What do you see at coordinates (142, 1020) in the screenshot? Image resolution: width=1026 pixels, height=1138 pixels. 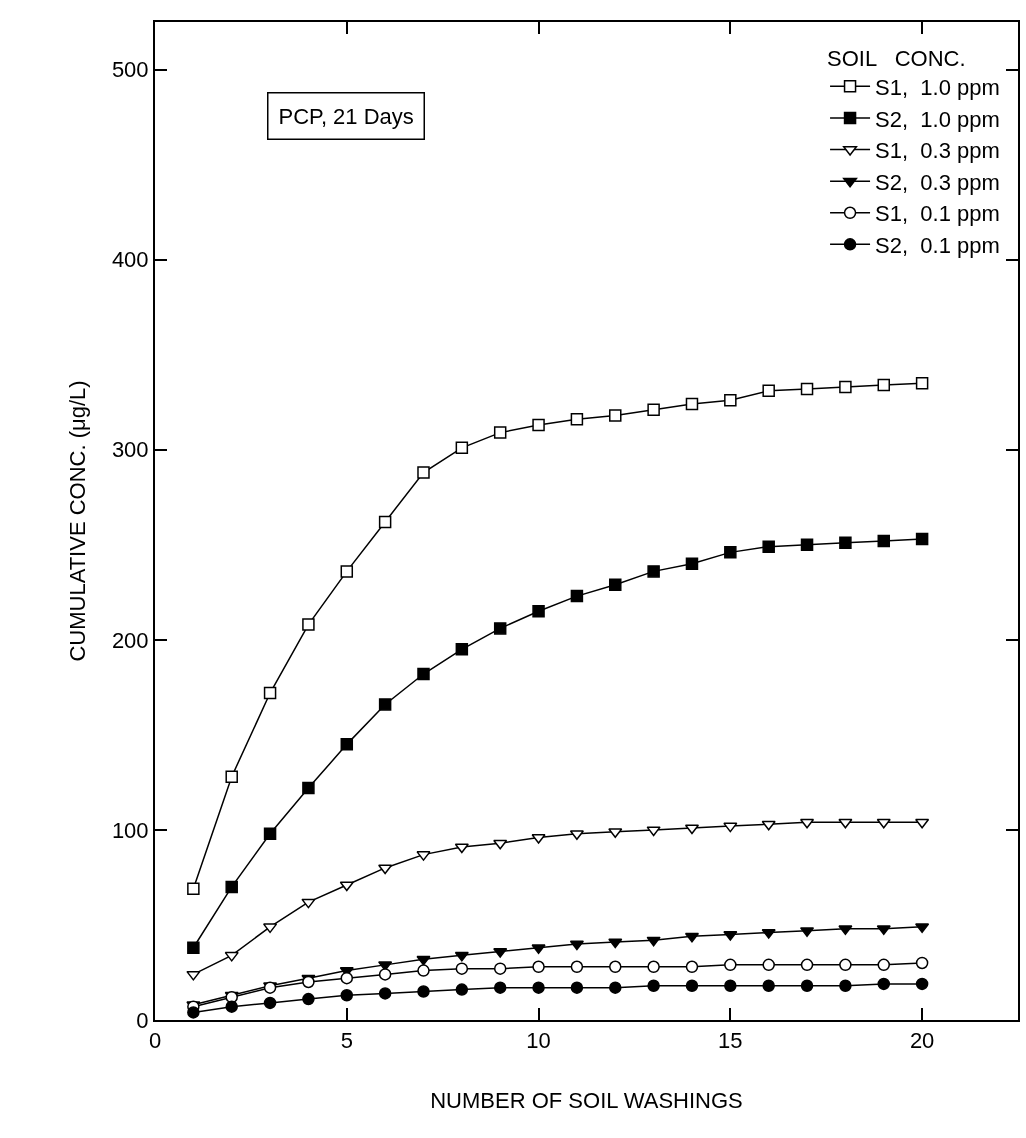 I see `y-tick-label: 0` at bounding box center [142, 1020].